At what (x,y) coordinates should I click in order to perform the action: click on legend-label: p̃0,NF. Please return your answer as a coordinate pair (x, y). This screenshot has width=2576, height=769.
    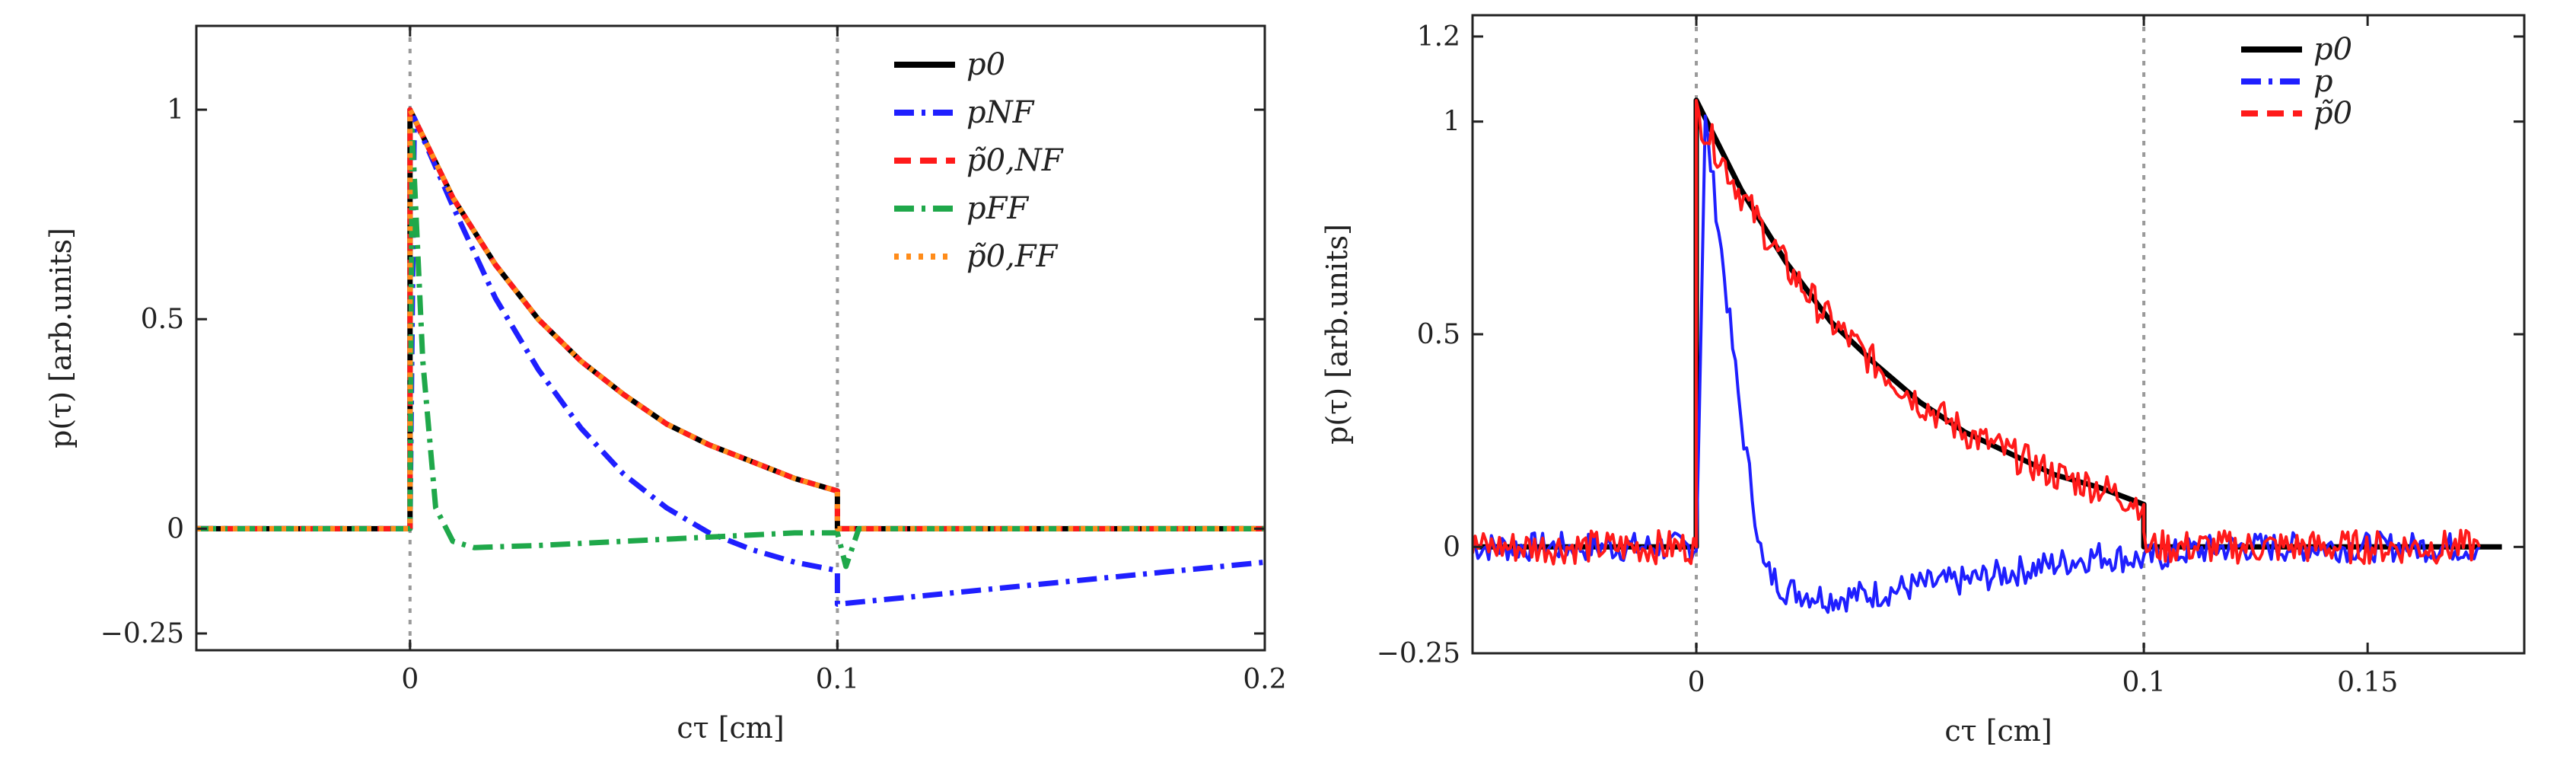
    Looking at the image, I should click on (1015, 160).